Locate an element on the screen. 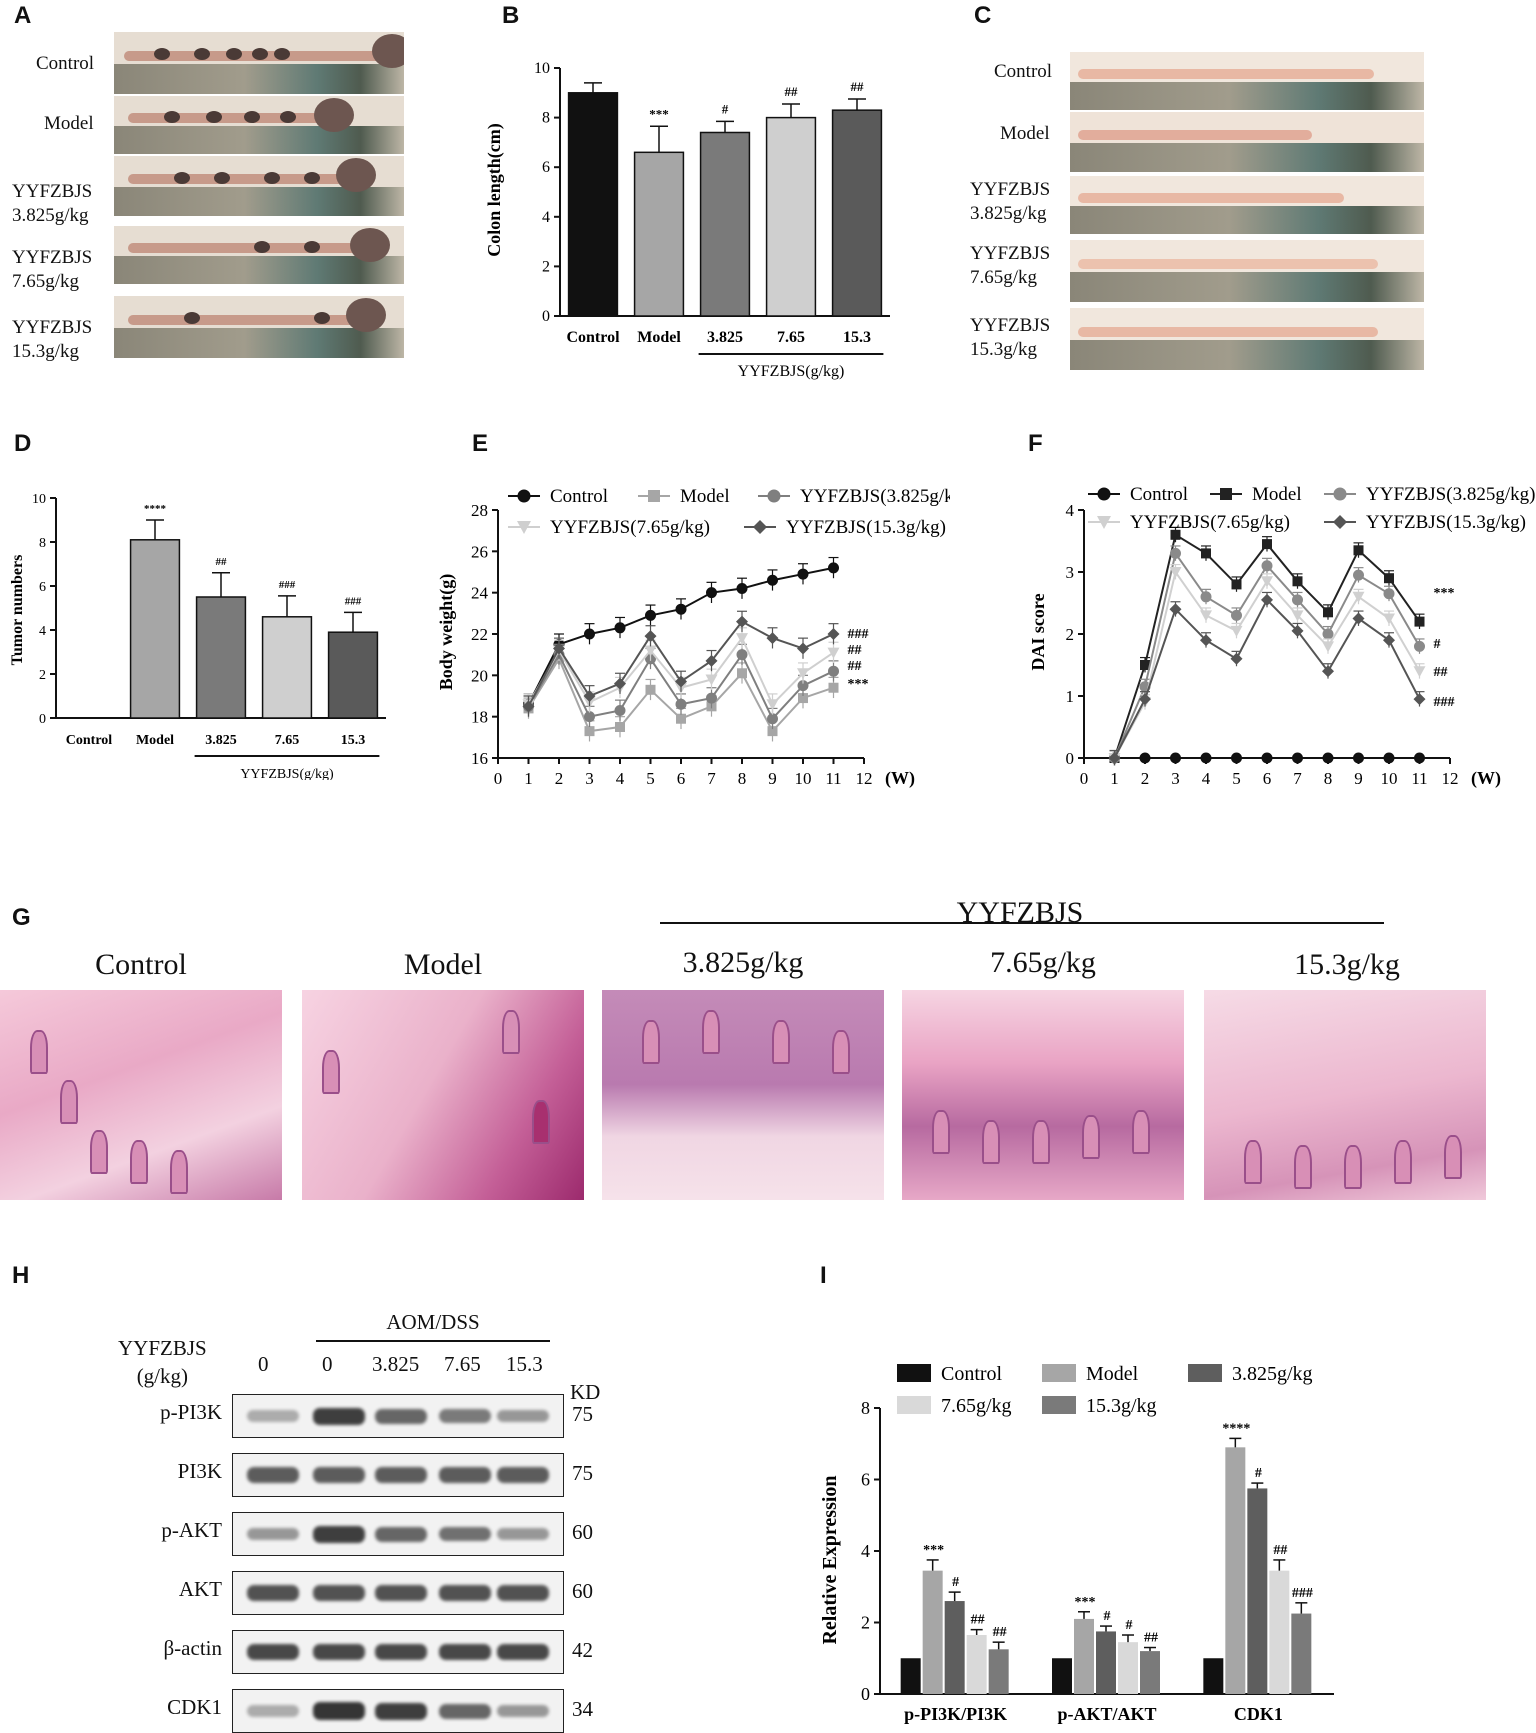 The width and height of the screenshot is (1536, 1733). panel-c-label-high: YYFZBJS 15.3g/kg is located at coordinates (1010, 337).